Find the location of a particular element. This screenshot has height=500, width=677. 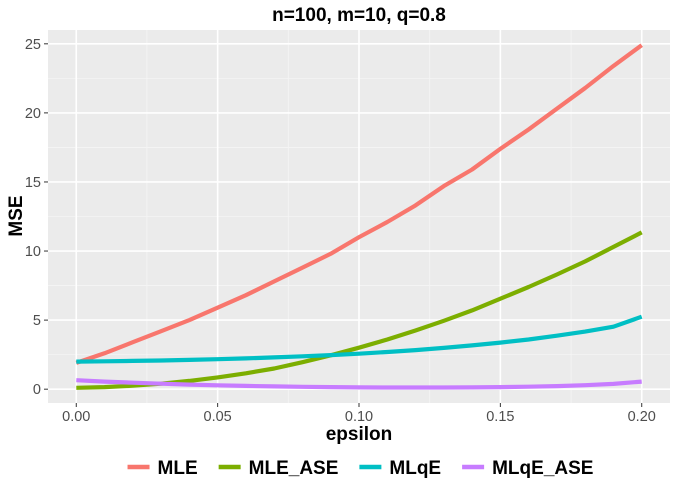

chart-title: n=100, m=10, q=0.8 is located at coordinates (359, 15).